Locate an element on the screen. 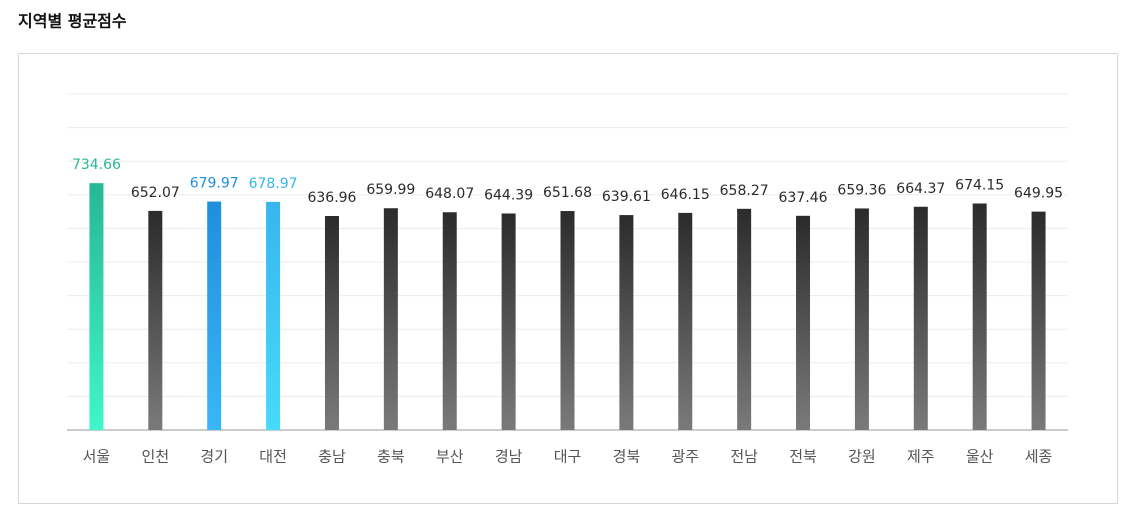 The width and height of the screenshot is (1138, 521). value-label: 652.07 is located at coordinates (155, 193).